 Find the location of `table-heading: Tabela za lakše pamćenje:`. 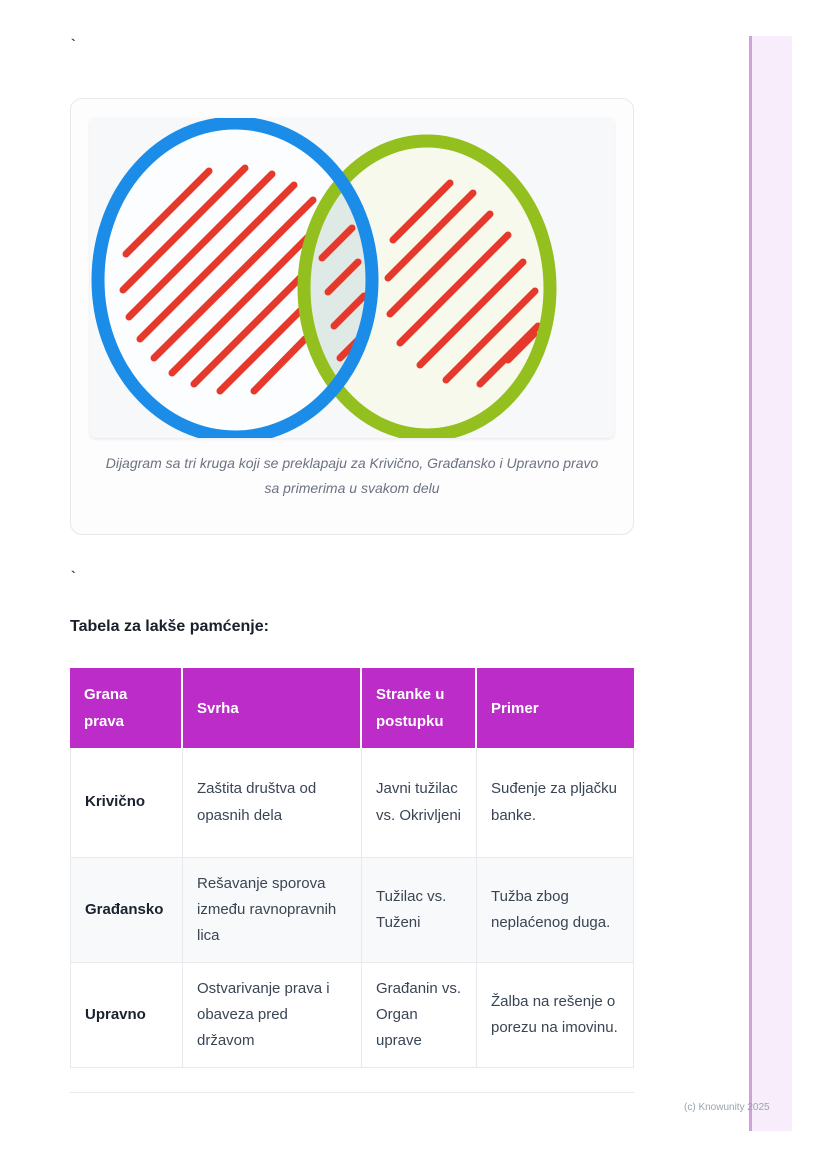

table-heading: Tabela za lakše pamćenje: is located at coordinates (169, 626).